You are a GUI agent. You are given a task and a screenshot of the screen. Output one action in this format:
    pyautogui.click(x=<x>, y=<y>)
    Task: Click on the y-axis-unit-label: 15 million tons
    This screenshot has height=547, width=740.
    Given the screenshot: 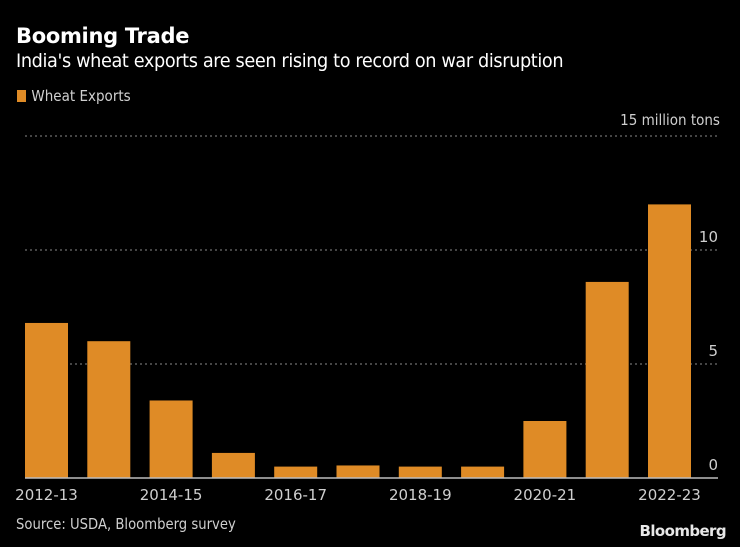 What is the action you would take?
    pyautogui.click(x=670, y=120)
    